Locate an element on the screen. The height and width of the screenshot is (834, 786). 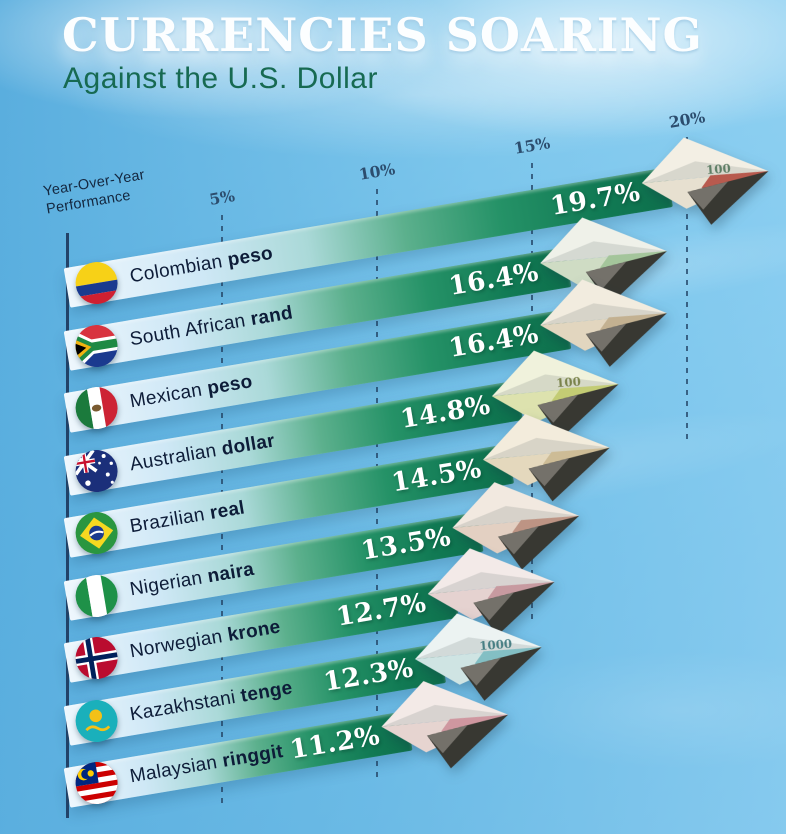
currency-name: rand is located at coordinates (272, 315).